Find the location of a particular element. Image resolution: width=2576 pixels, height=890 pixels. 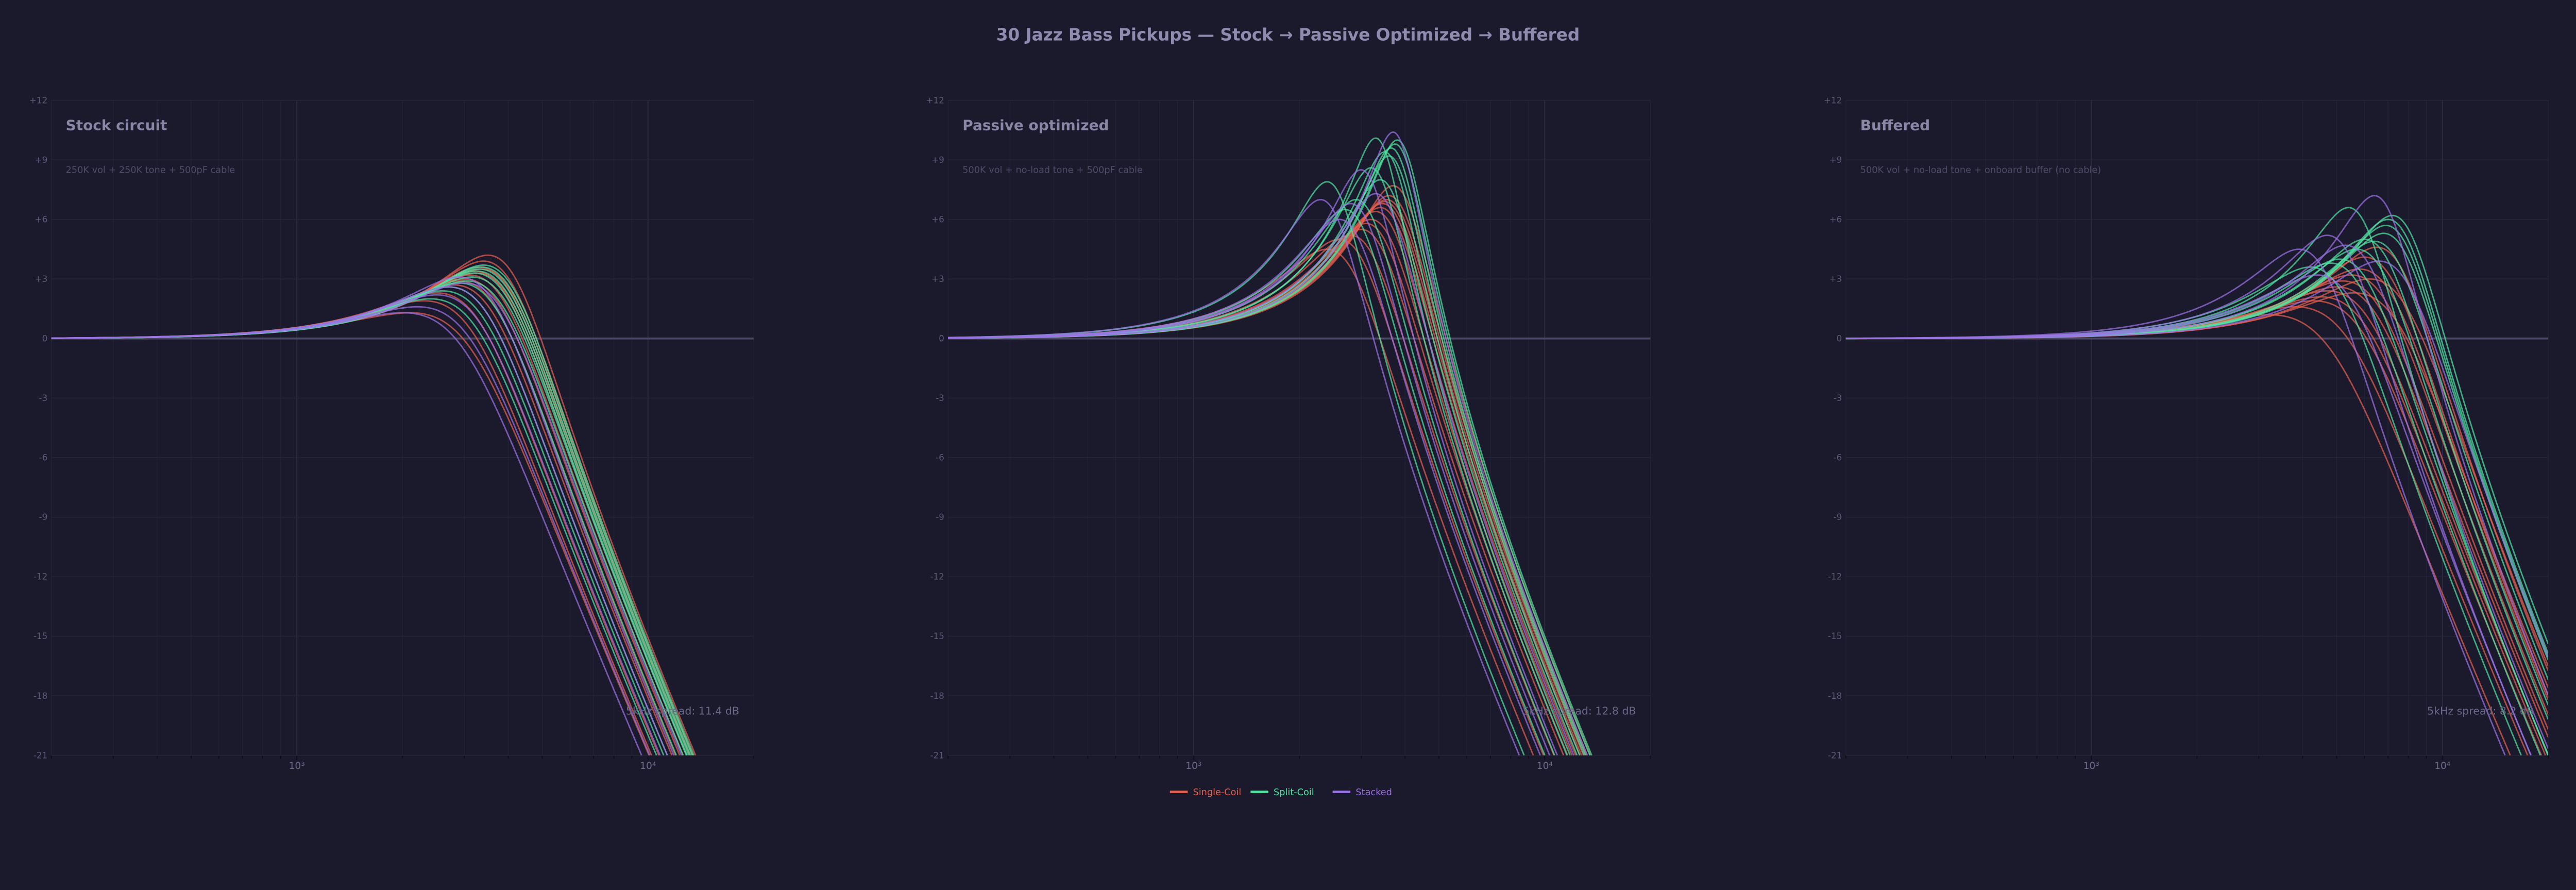

legend-label-split: Split-Coil is located at coordinates (1294, 792).